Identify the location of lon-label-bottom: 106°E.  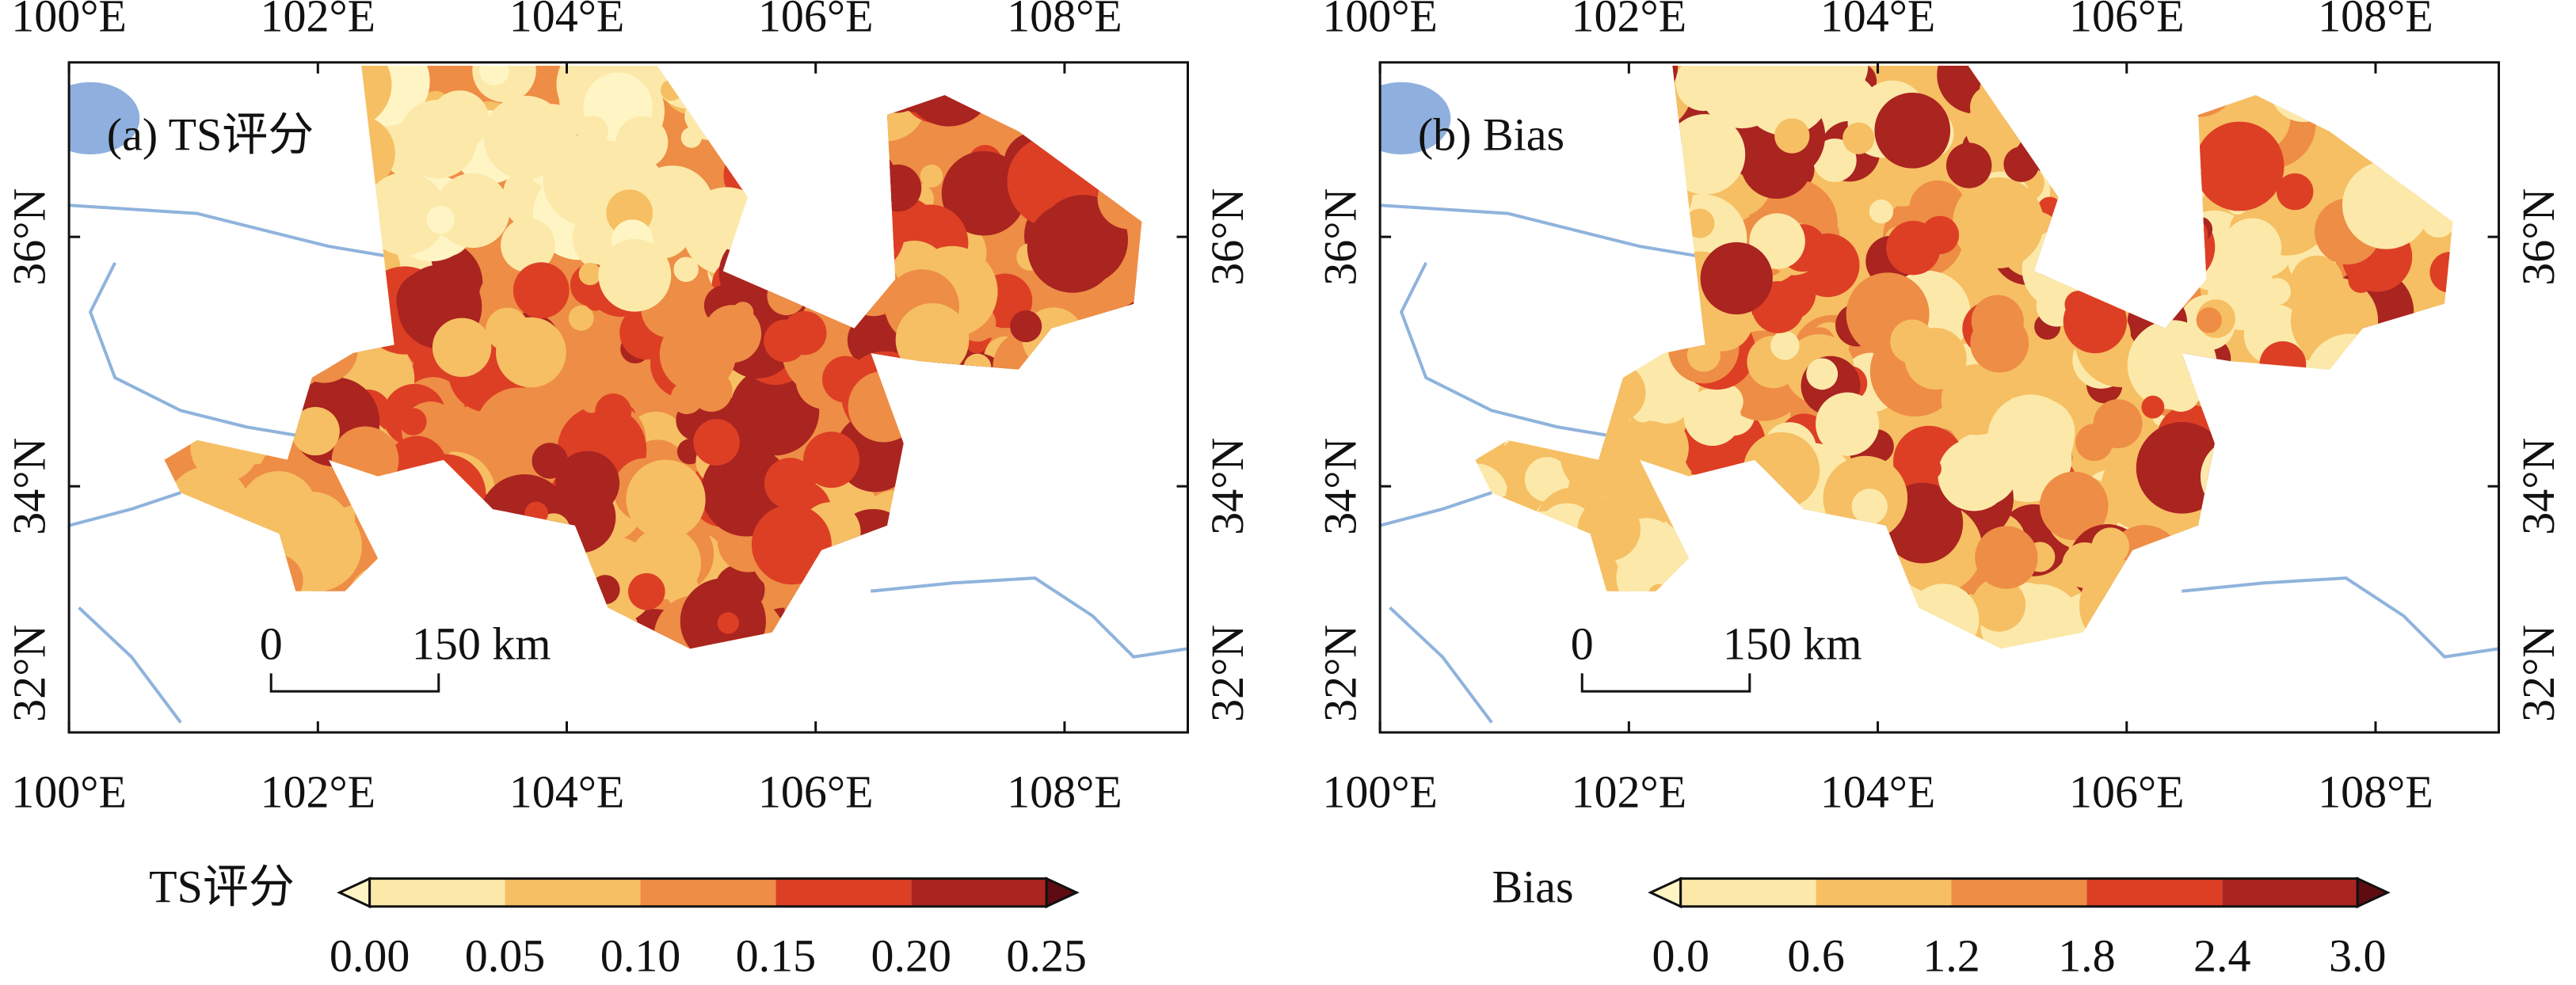
(816, 792).